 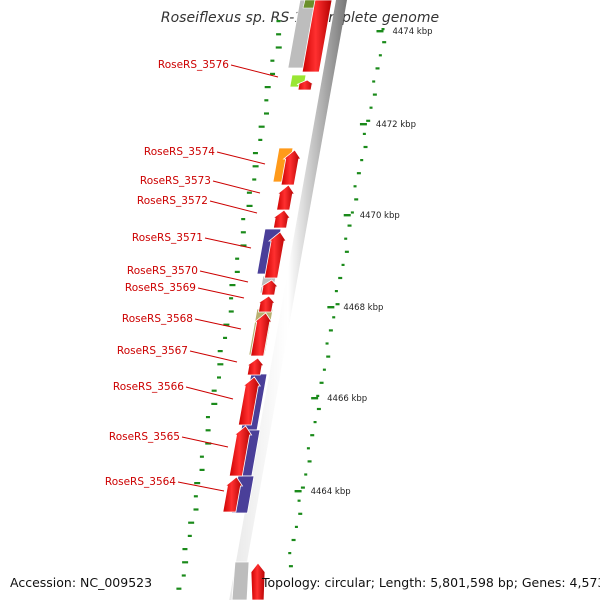 I want to click on scale-label: 4472 kbp, so click(x=396, y=125).